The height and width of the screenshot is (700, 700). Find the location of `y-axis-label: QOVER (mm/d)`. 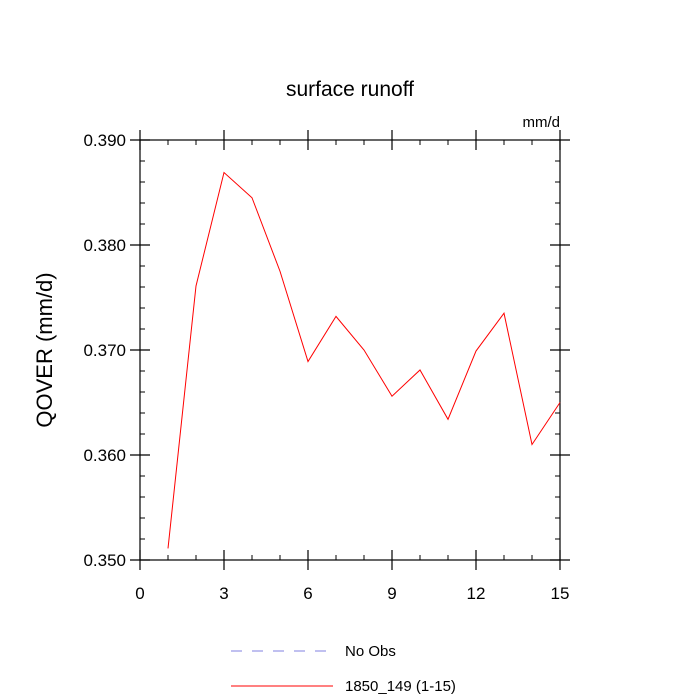

y-axis-label: QOVER (mm/d) is located at coordinates (44, 349).